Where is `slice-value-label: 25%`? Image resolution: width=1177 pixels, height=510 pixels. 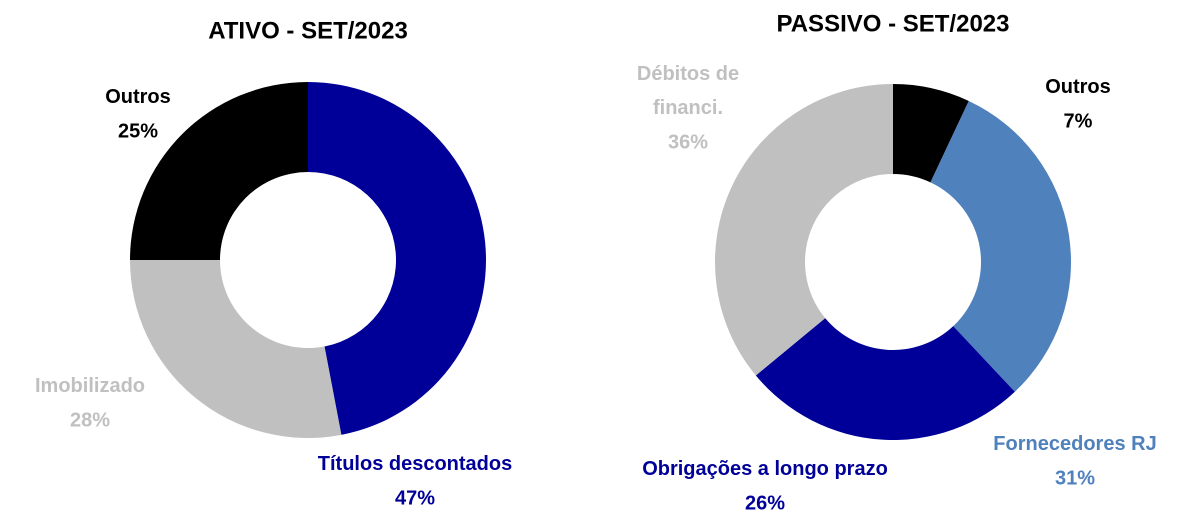
slice-value-label: 25% is located at coordinates (138, 131).